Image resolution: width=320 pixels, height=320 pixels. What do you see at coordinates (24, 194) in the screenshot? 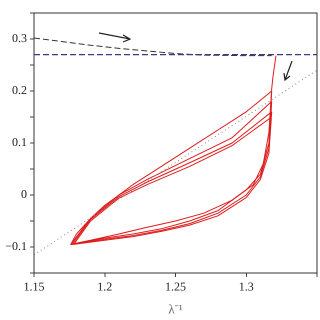
I see `y-tick-label: 0` at bounding box center [24, 194].